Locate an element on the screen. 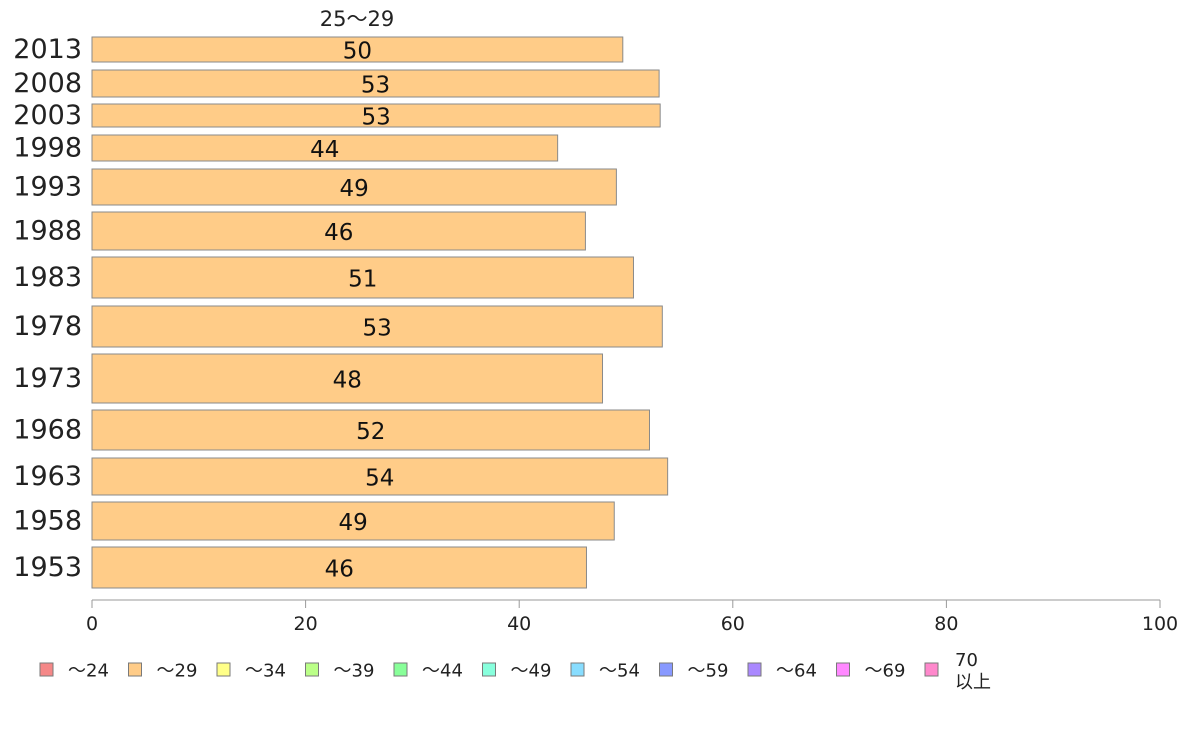 This screenshot has height=740, width=1188. category-label: 1968 is located at coordinates (47, 430).